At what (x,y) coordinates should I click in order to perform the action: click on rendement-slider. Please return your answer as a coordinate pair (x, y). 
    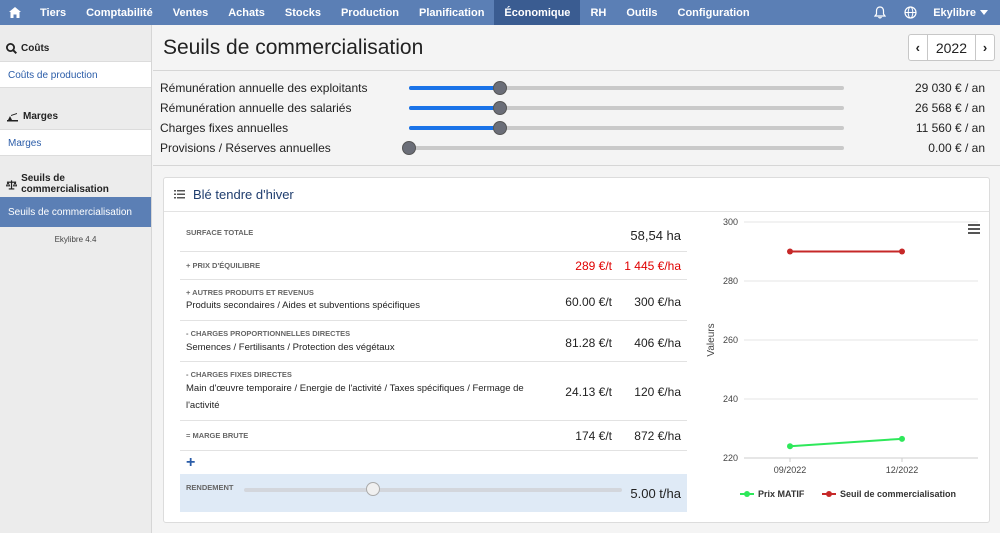
    Looking at the image, I should click on (433, 489).